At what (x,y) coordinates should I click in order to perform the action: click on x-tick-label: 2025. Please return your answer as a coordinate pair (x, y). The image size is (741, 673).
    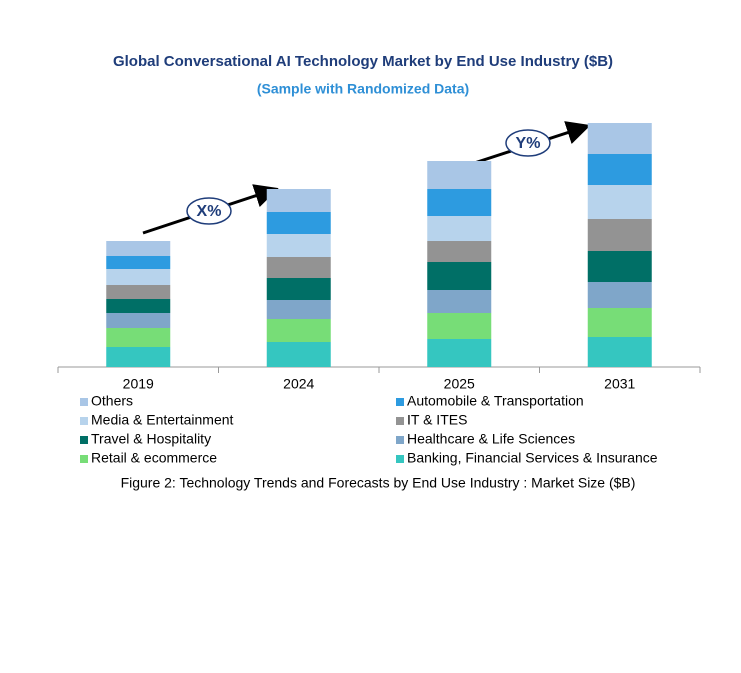
    Looking at the image, I should click on (459, 384).